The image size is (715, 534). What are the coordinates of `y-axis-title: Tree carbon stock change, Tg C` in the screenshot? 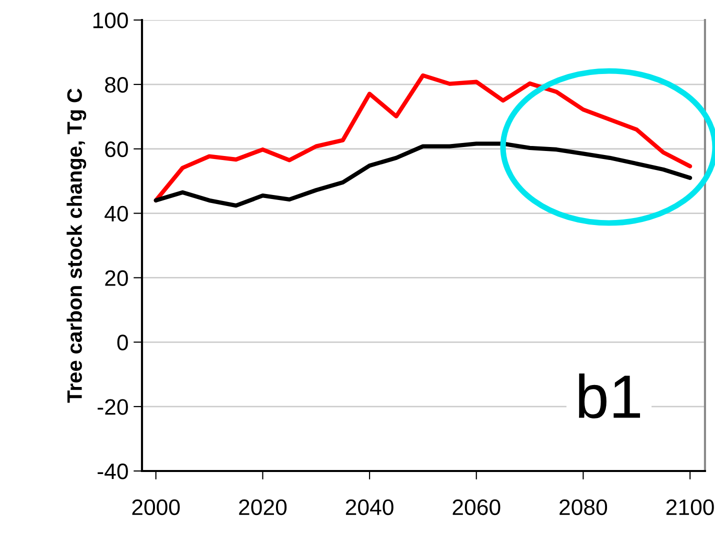 It's located at (76, 245).